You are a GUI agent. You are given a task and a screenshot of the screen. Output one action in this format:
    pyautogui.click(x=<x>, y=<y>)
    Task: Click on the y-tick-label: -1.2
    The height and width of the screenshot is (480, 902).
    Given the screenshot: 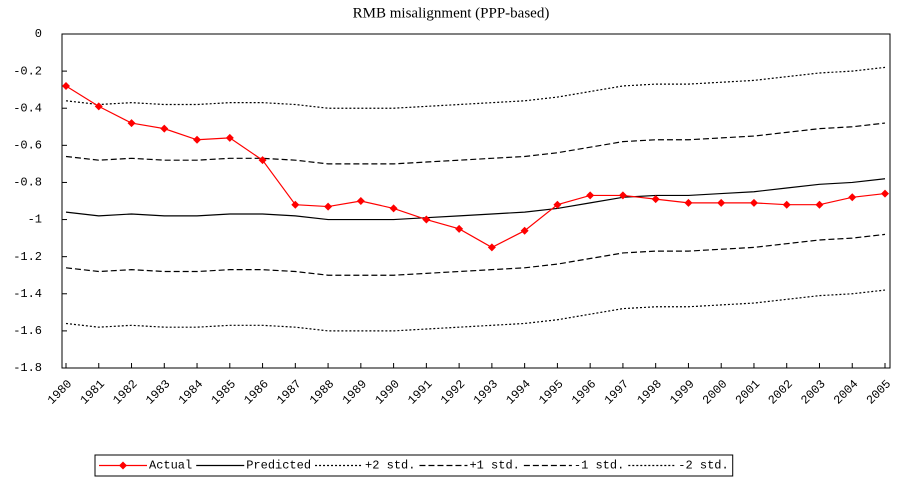 What is the action you would take?
    pyautogui.click(x=27, y=257)
    